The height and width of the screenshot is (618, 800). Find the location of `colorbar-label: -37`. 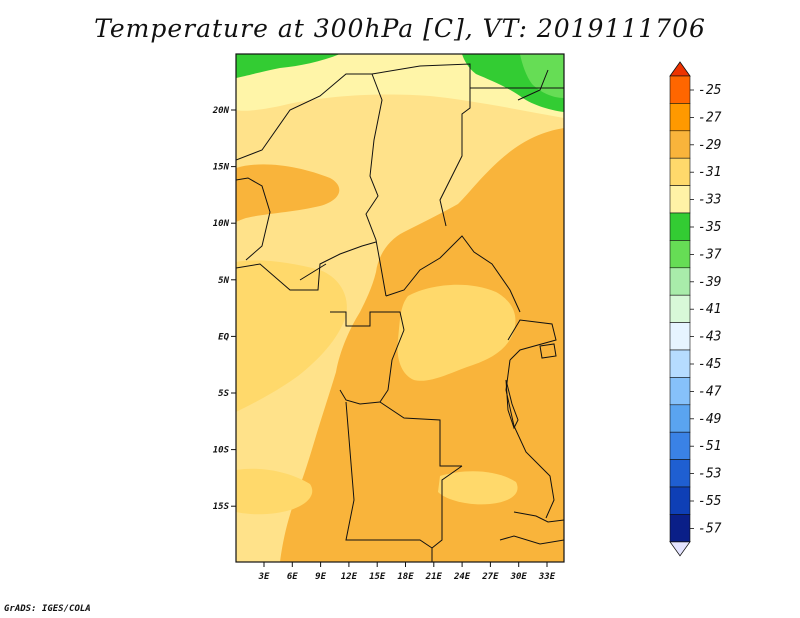

colorbar-label: -37 is located at coordinates (710, 254).